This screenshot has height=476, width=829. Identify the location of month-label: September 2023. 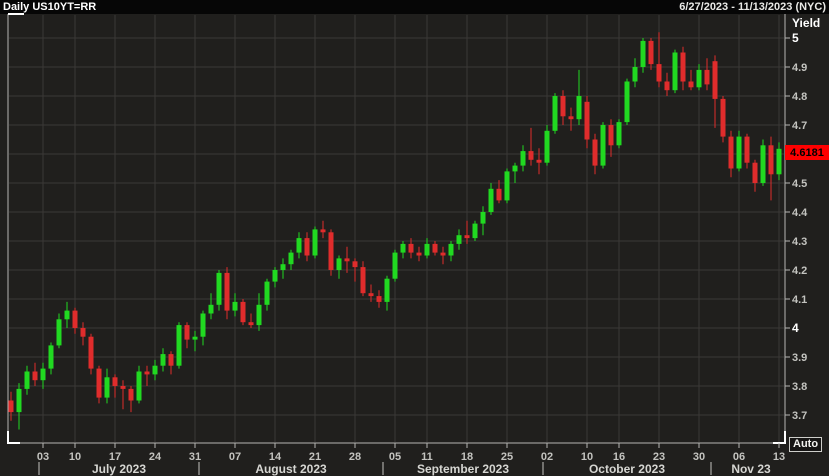
(463, 469).